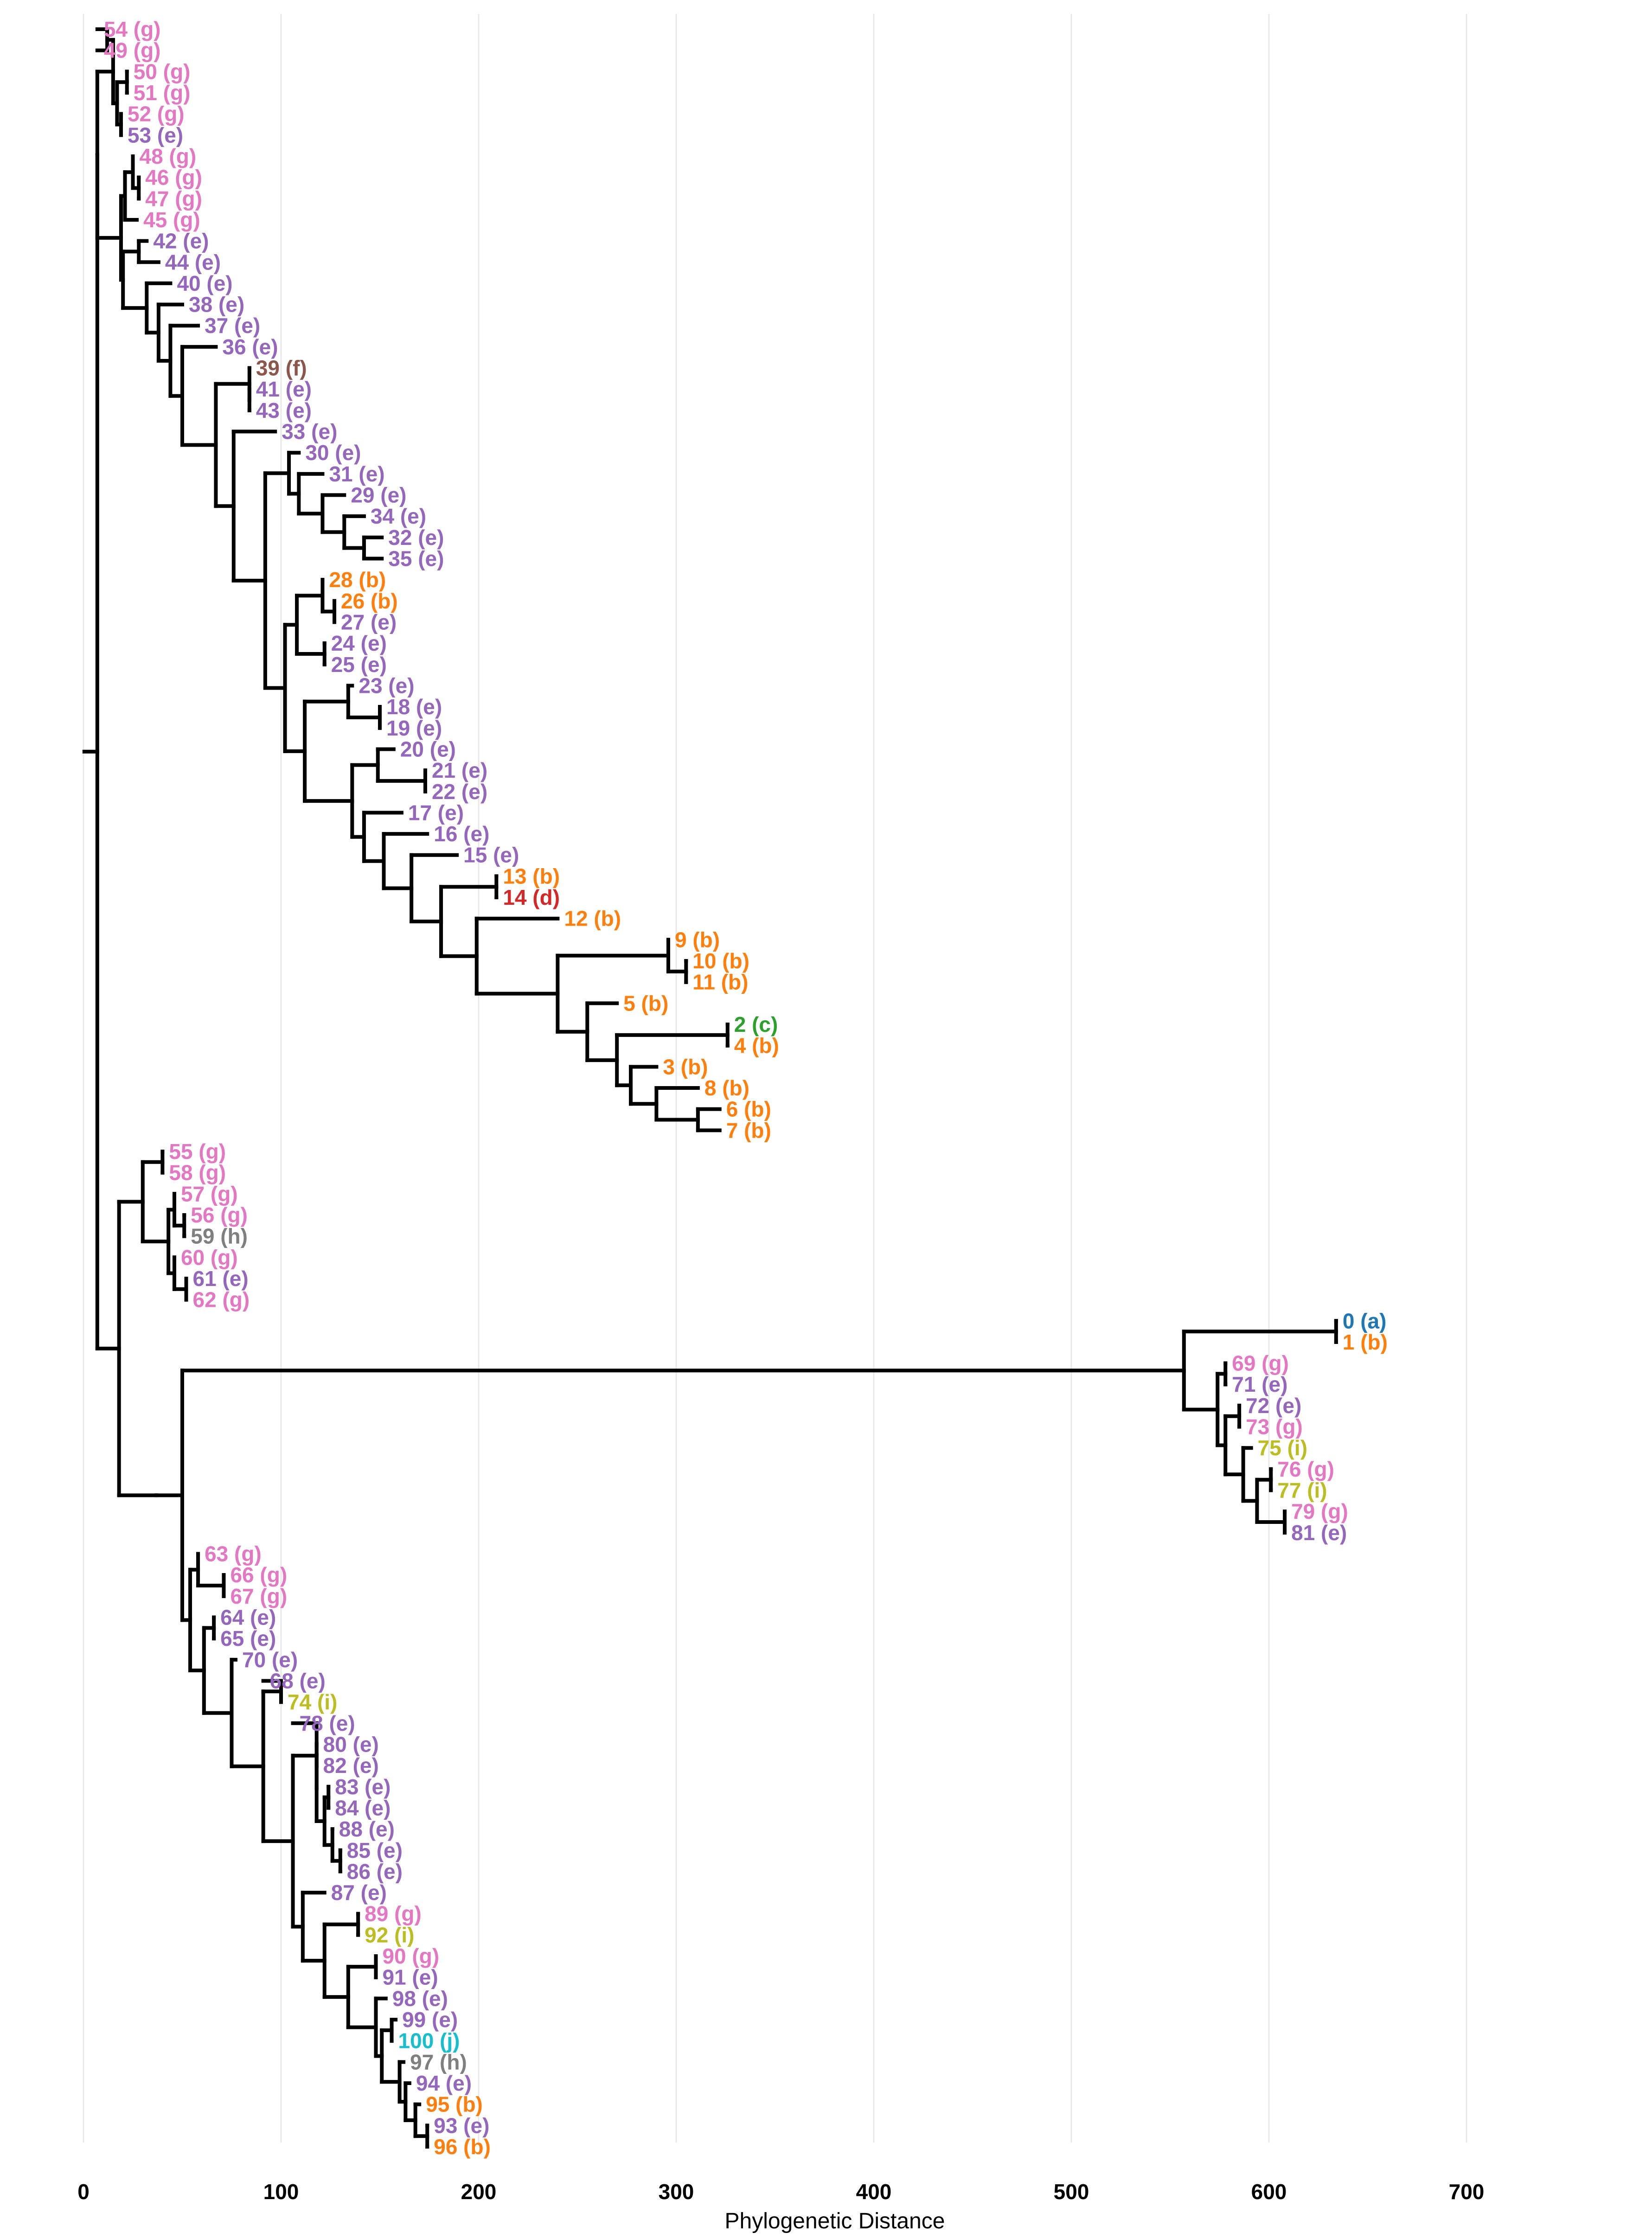  What do you see at coordinates (356, 474) in the screenshot?
I see `leaf-label-31: 31 (e)` at bounding box center [356, 474].